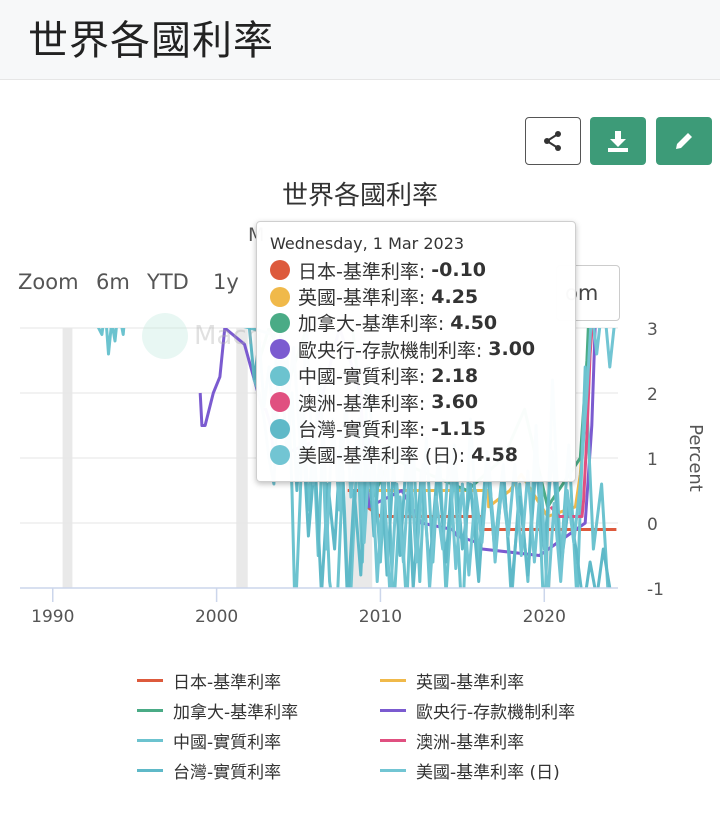 This screenshot has height=815, width=720. I want to click on legend-item: 歐央行-存款機制利率, so click(477, 710).